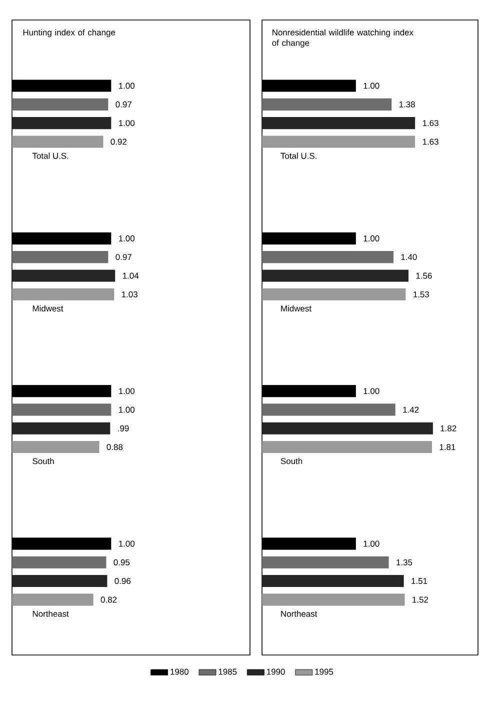  What do you see at coordinates (114, 447) in the screenshot?
I see `data-label: 0.88` at bounding box center [114, 447].